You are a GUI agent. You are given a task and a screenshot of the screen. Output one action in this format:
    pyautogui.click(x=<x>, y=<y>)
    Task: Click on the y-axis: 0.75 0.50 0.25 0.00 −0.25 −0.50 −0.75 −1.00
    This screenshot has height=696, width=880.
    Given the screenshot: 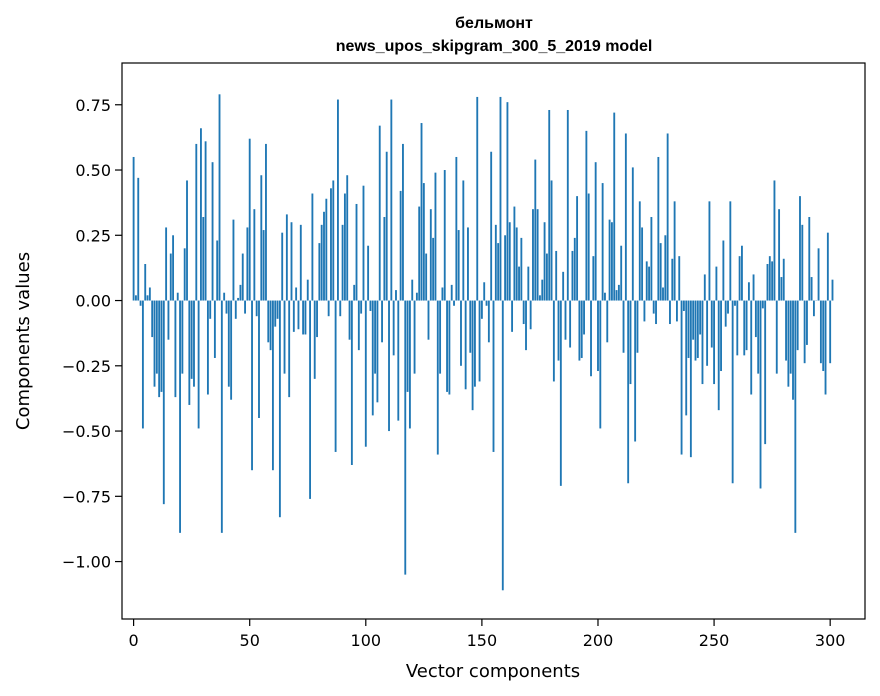 What is the action you would take?
    pyautogui.click(x=92, y=334)
    